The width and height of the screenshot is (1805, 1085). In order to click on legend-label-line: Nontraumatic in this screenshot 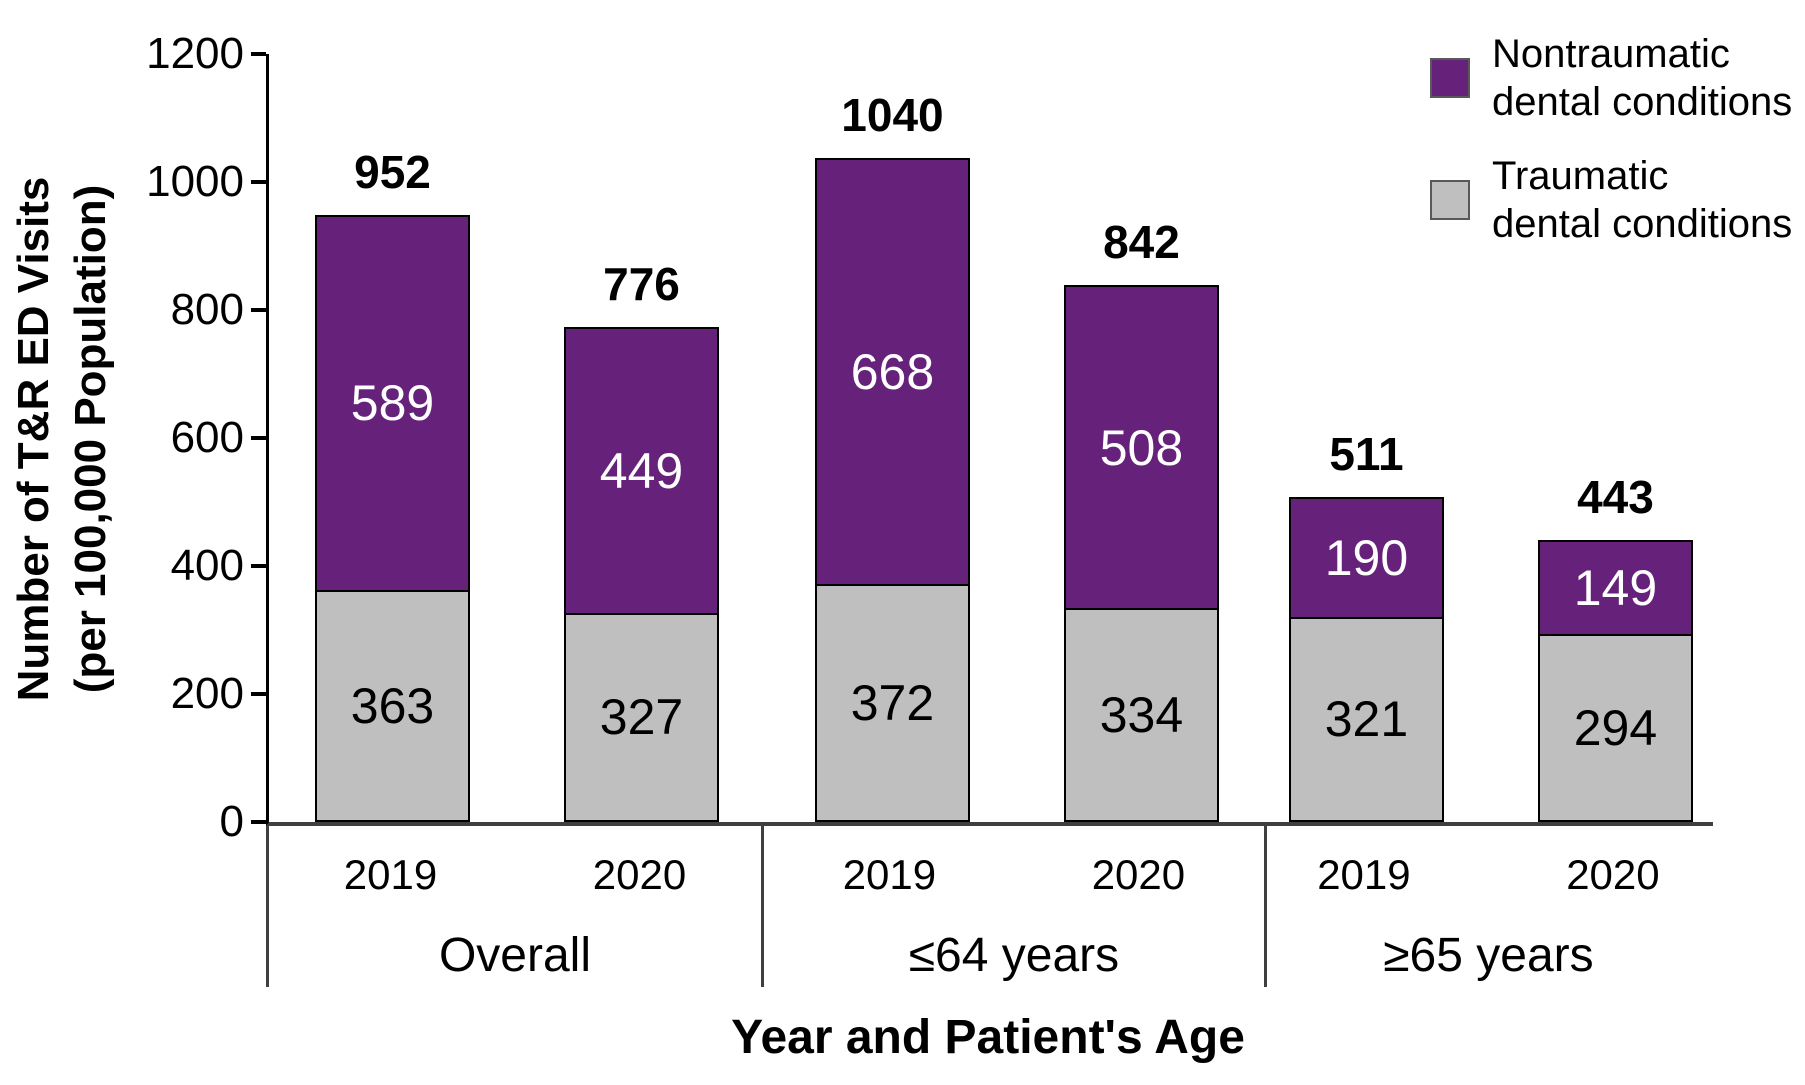, I will do `click(1611, 54)`.